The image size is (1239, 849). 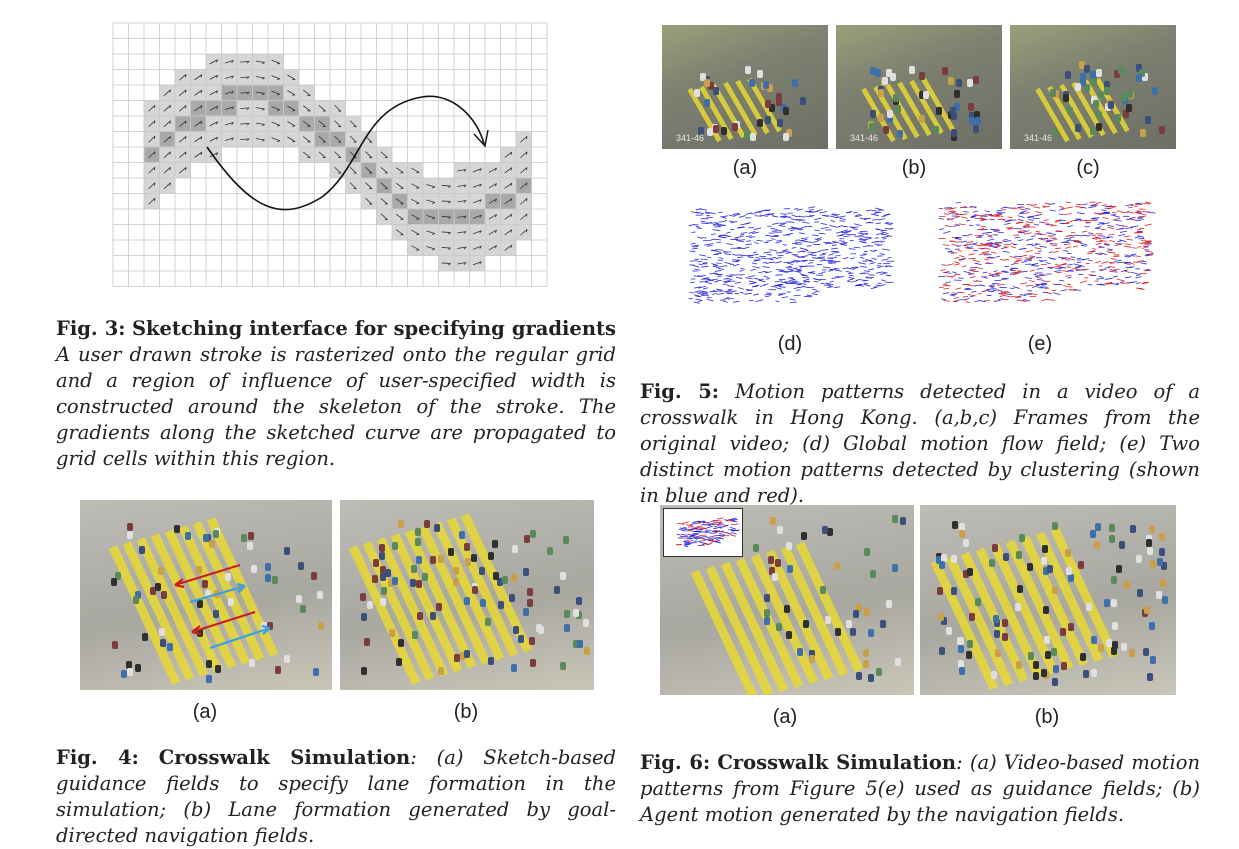 What do you see at coordinates (1093, 87) in the screenshot?
I see `fig5c-video-frame: 341-46` at bounding box center [1093, 87].